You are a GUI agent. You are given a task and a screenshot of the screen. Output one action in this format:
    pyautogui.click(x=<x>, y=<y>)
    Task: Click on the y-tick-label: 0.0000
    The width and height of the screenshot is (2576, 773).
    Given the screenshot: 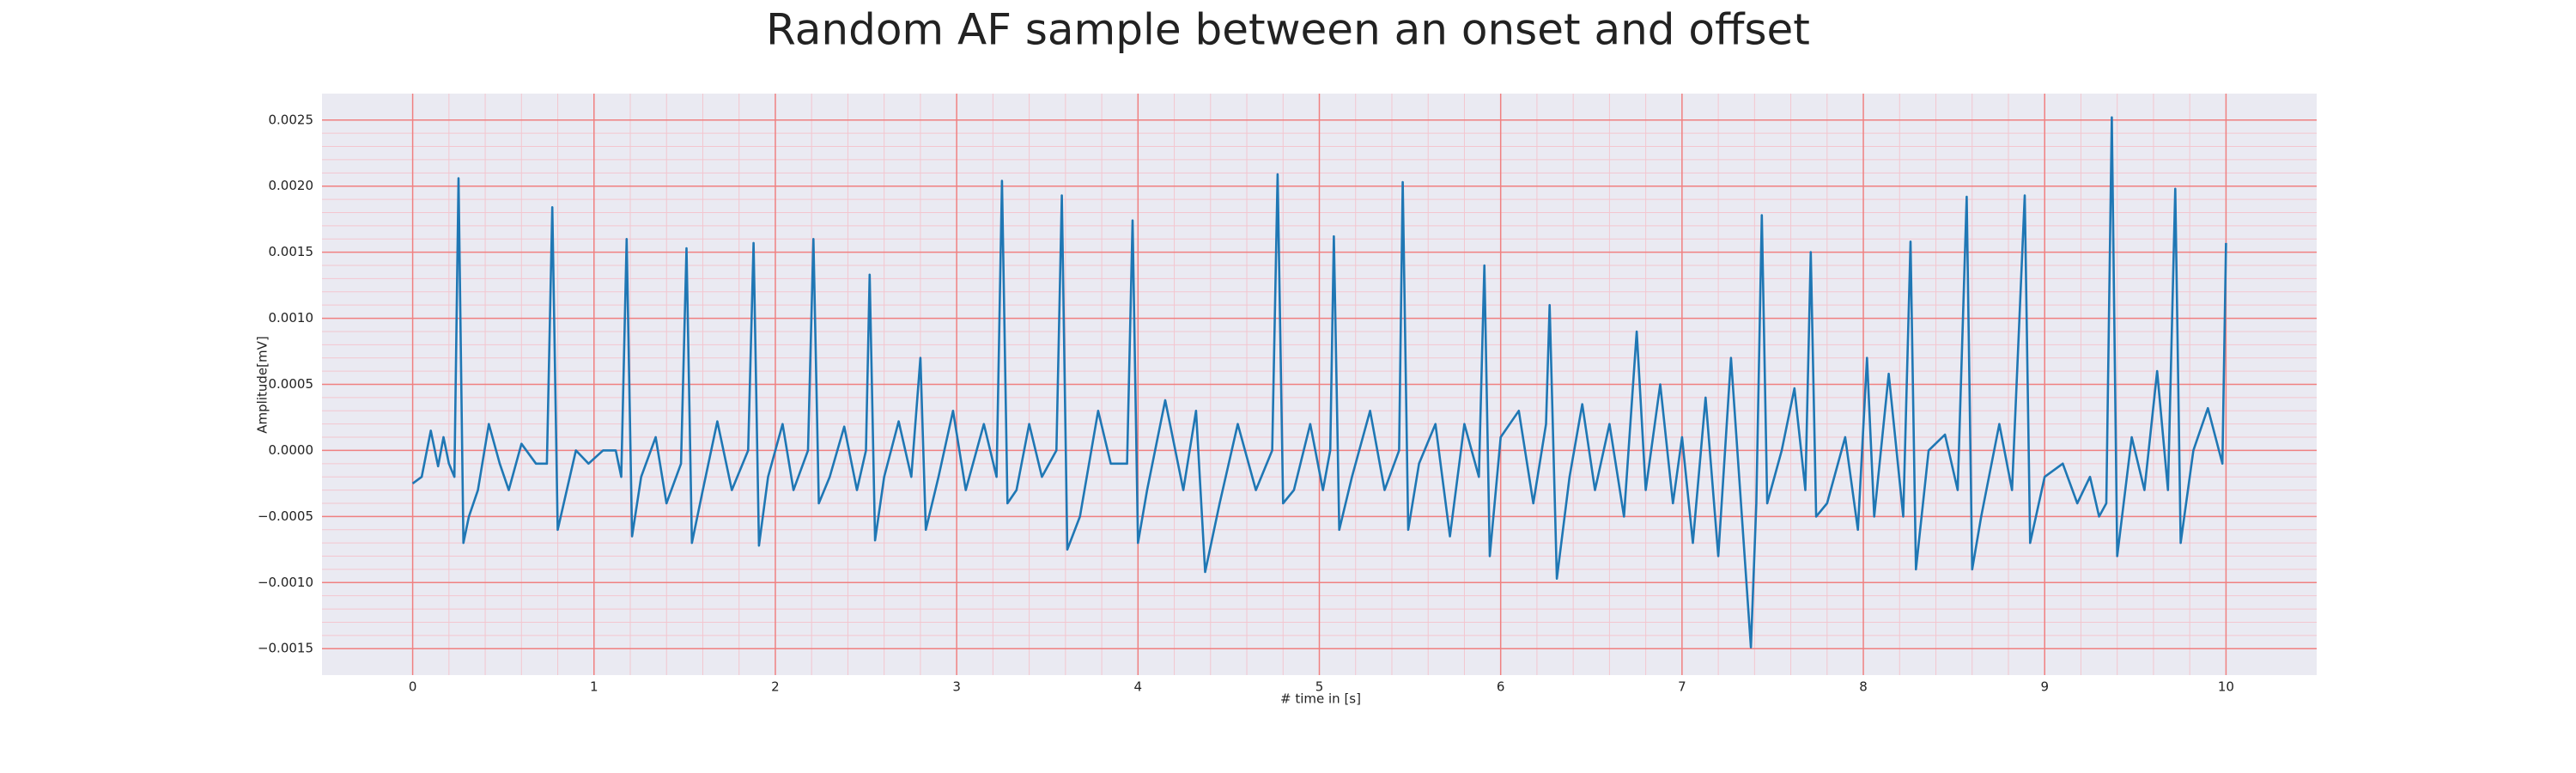 What is the action you would take?
    pyautogui.click(x=291, y=450)
    